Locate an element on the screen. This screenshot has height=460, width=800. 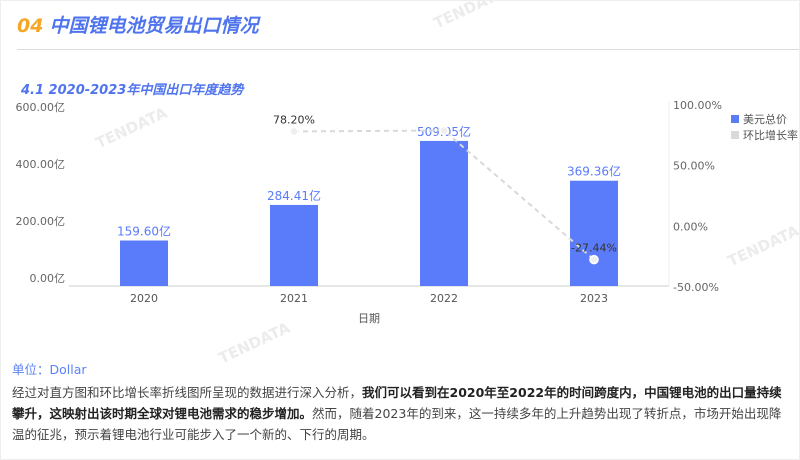
growth-line is located at coordinates (444, 195).